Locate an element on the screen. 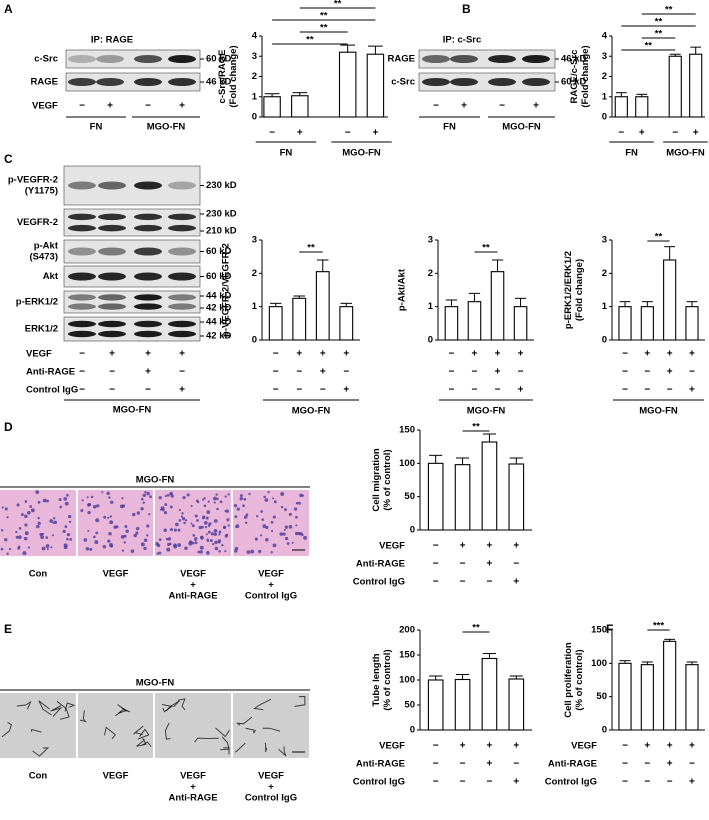 The height and width of the screenshot is (820, 709). micrograph-caption: + is located at coordinates (193, 585).